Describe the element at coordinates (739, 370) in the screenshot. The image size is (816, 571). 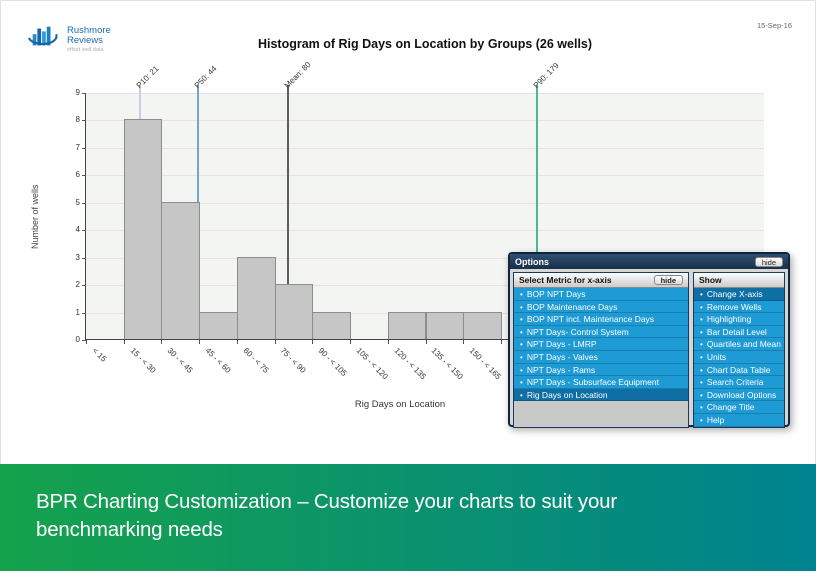
I see `show-item: • Chart Data Table` at that location.